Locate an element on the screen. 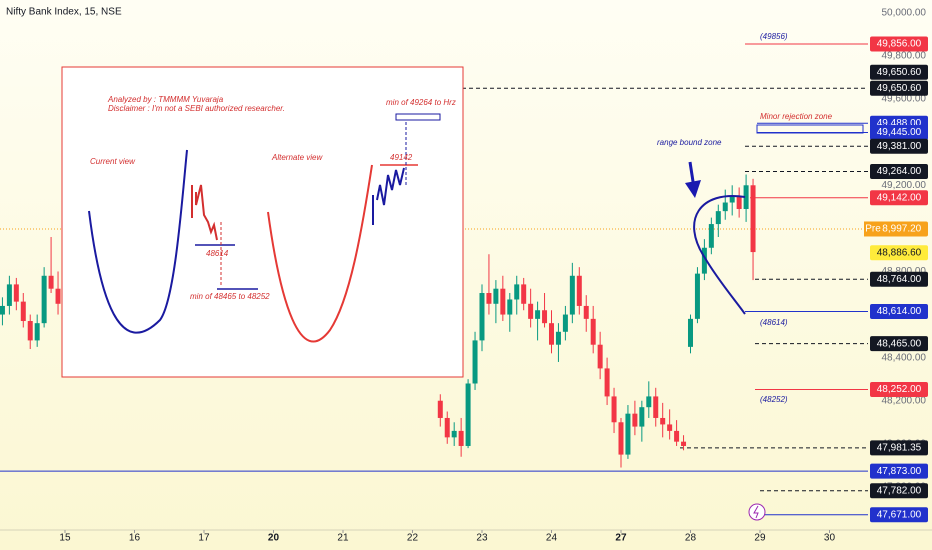 The width and height of the screenshot is (932, 550). event-icon-bolt is located at coordinates (756, 512).